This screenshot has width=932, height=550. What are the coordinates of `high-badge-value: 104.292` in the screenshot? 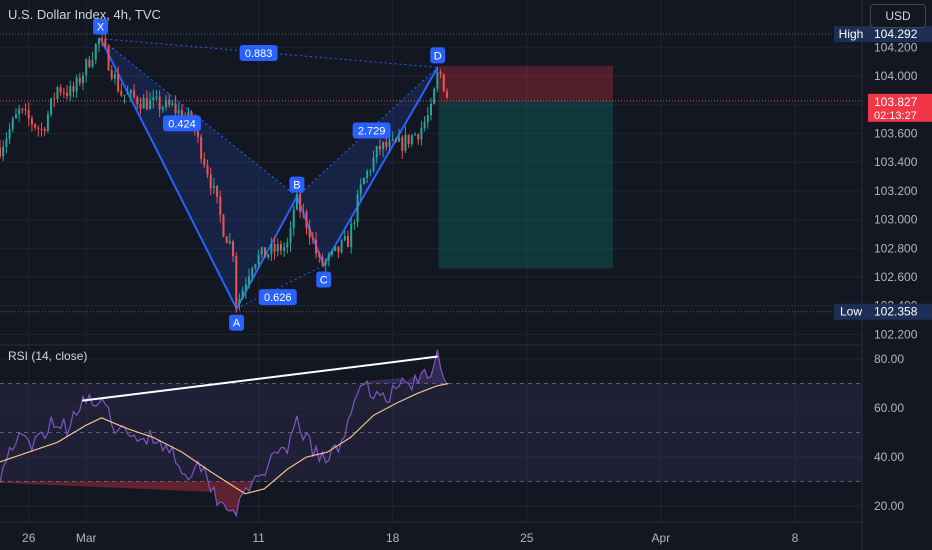 It's located at (896, 34).